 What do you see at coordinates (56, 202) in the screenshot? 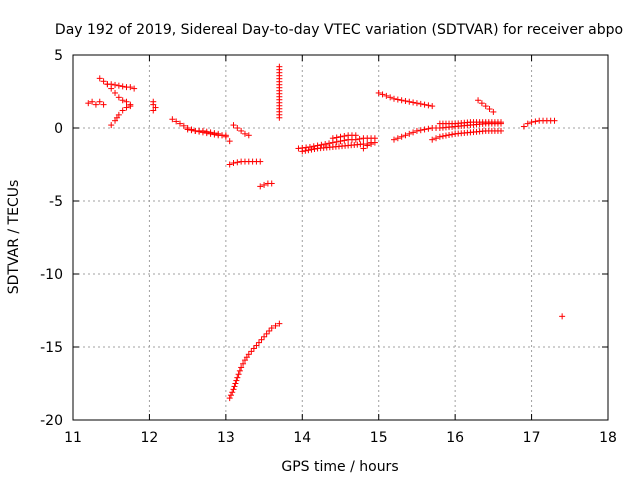
I see `y-tick-label: -5` at bounding box center [56, 202].